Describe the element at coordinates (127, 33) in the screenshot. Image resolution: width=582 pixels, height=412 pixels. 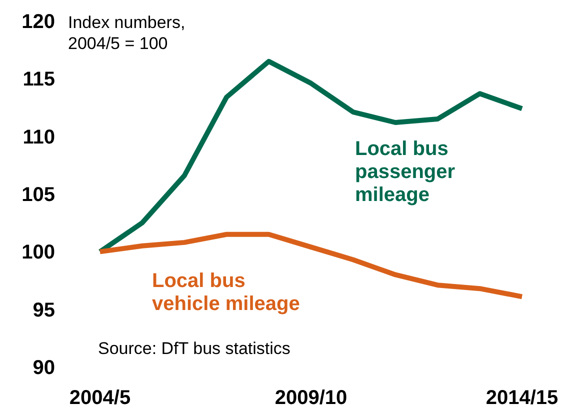
I see `y-axis-title: Index numbers, 2004/5 = 100` at that location.